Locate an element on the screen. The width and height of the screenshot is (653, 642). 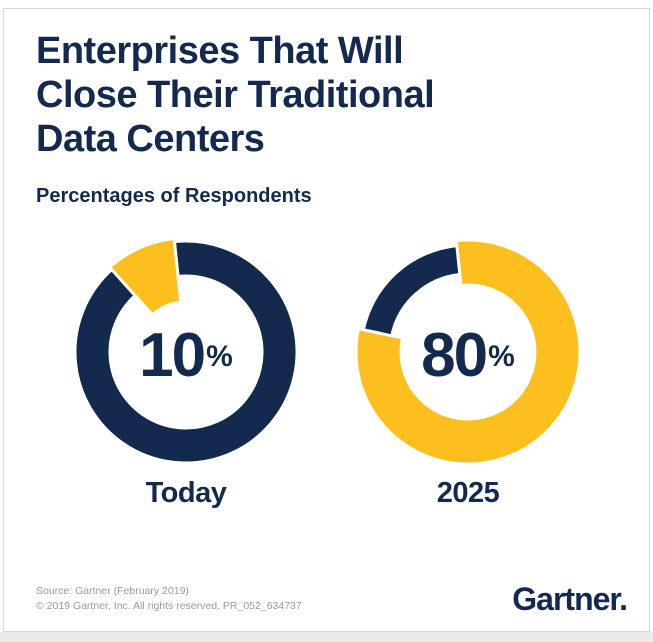
donut-svg-today is located at coordinates (186, 350).